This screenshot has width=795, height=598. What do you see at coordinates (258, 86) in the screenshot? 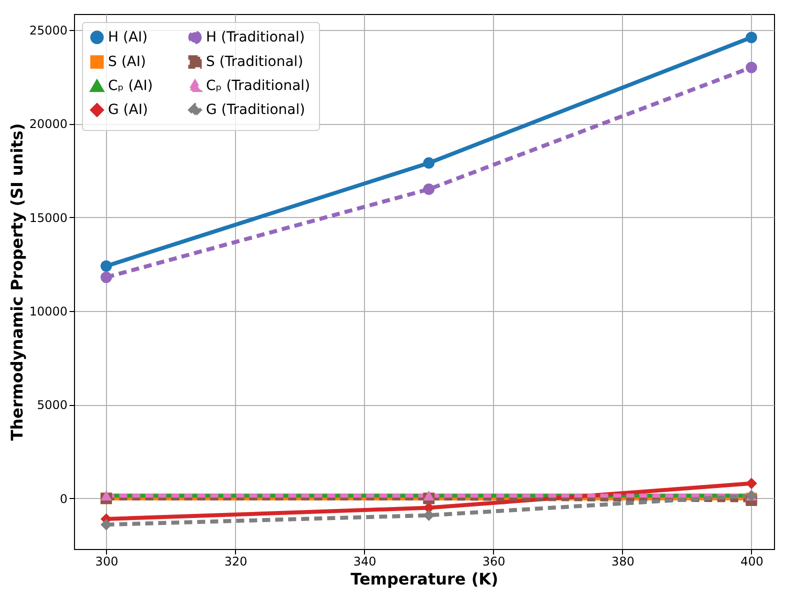
I see `legend-label: Cₚ (Traditional)` at bounding box center [258, 86].